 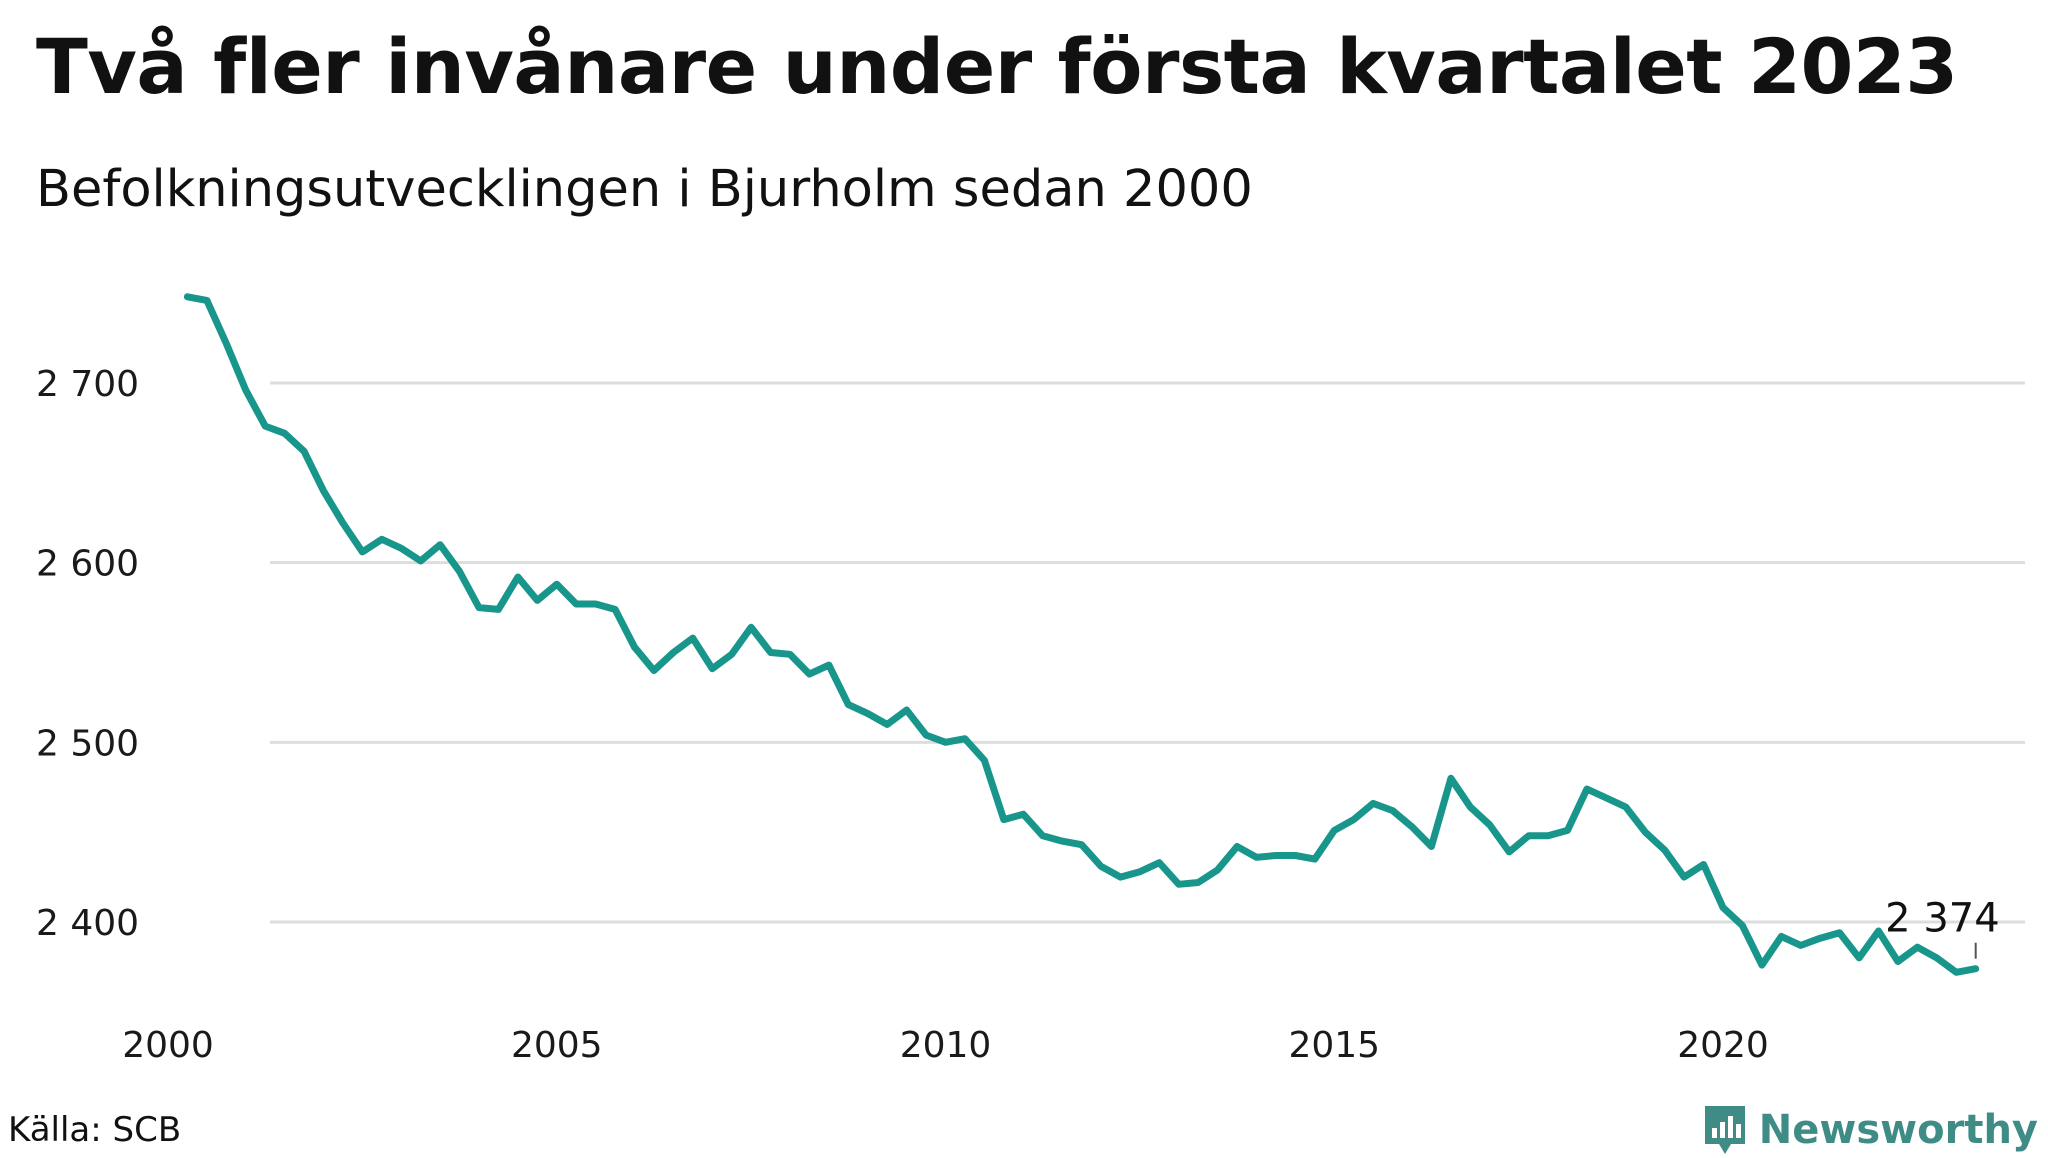 I want to click on annotation-layer: 2 374, so click(x=1942, y=927).